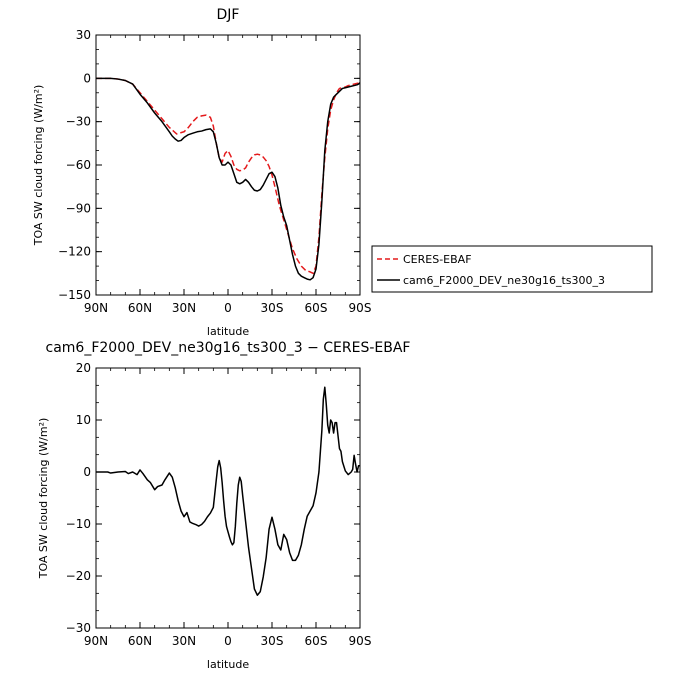 The width and height of the screenshot is (678, 677). What do you see at coordinates (228, 664) in the screenshot?
I see `bottom-x-axis-label: latitude` at bounding box center [228, 664].